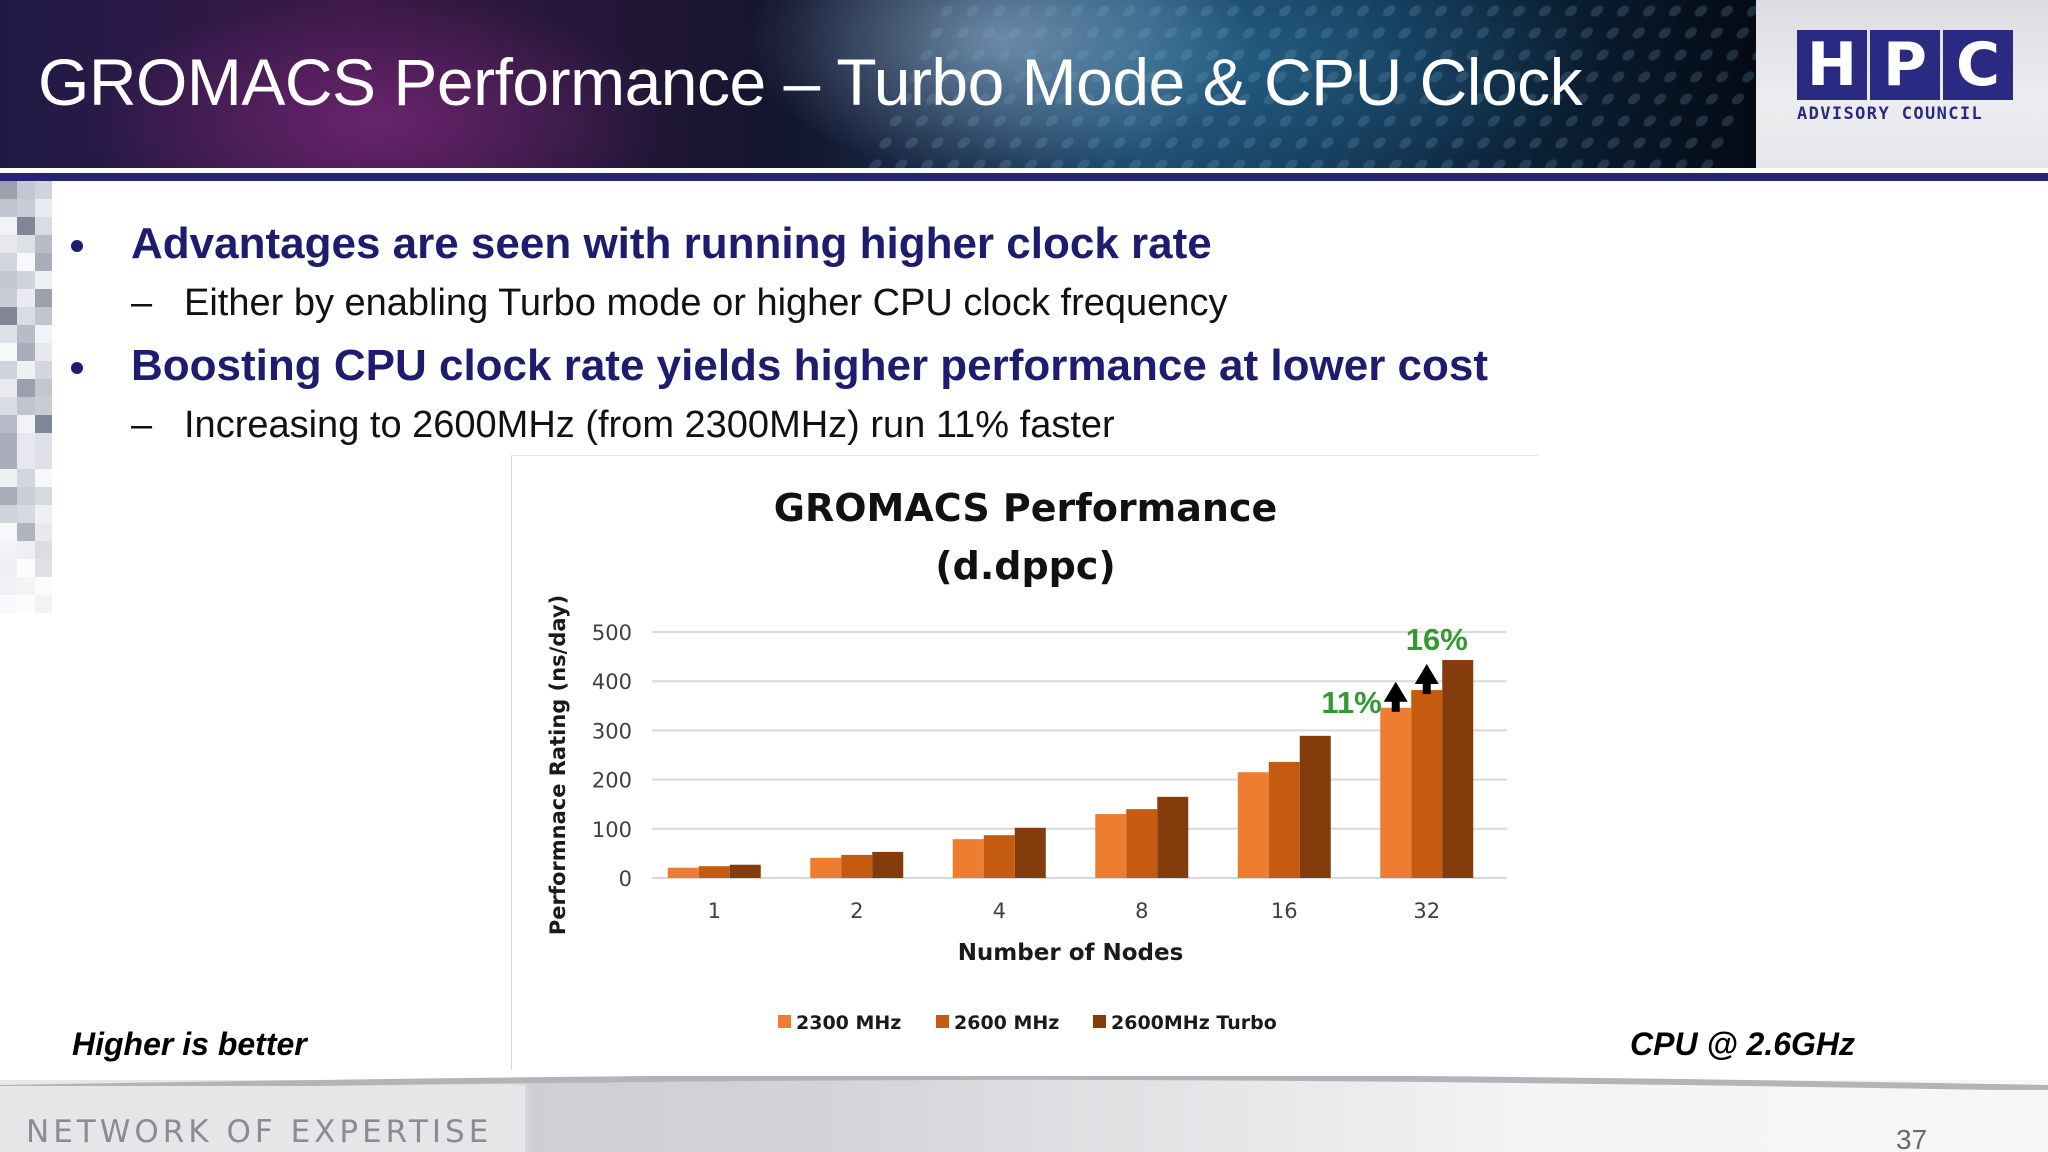  What do you see at coordinates (259, 1132) in the screenshot?
I see `footer-tagline: NETWORK OF EXPERTISE` at bounding box center [259, 1132].